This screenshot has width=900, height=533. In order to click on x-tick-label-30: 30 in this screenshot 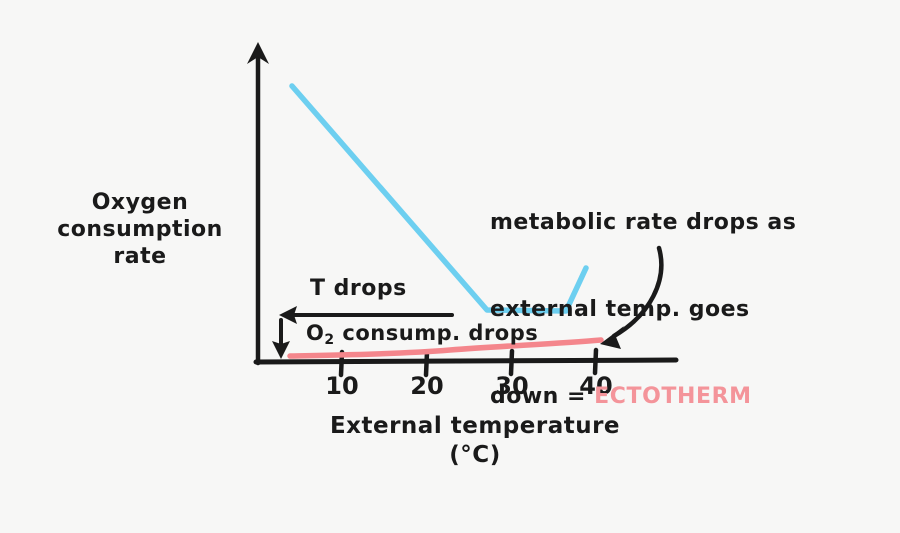, I will do `click(512, 386)`.